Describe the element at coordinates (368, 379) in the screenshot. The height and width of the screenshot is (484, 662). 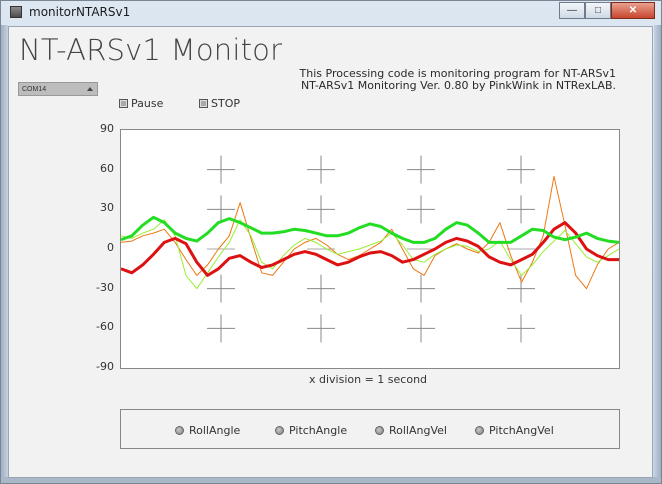
I see `x-axis-caption: x division = 1 second` at that location.